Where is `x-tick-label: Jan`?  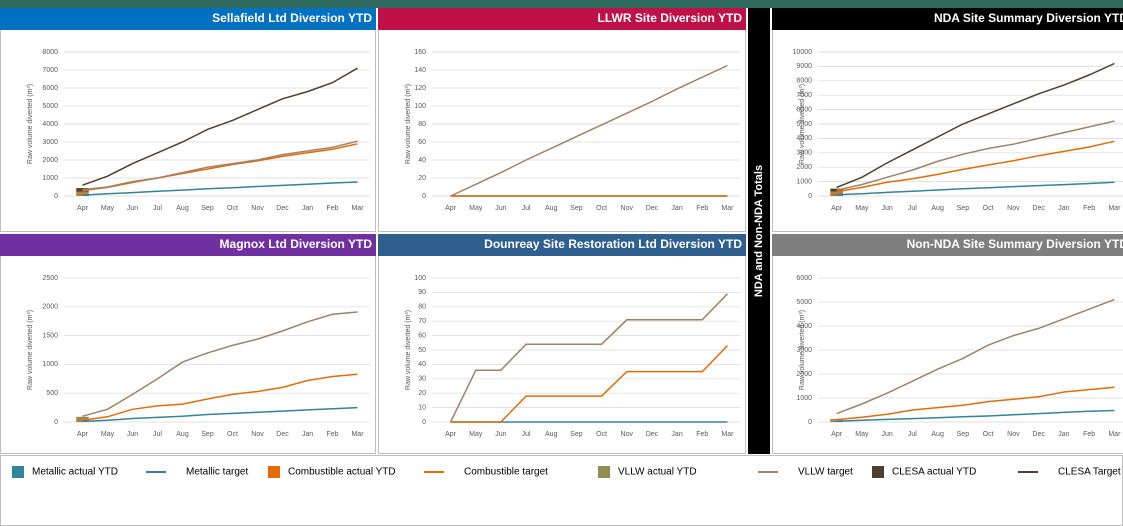 x-tick-label: Jan is located at coordinates (676, 208).